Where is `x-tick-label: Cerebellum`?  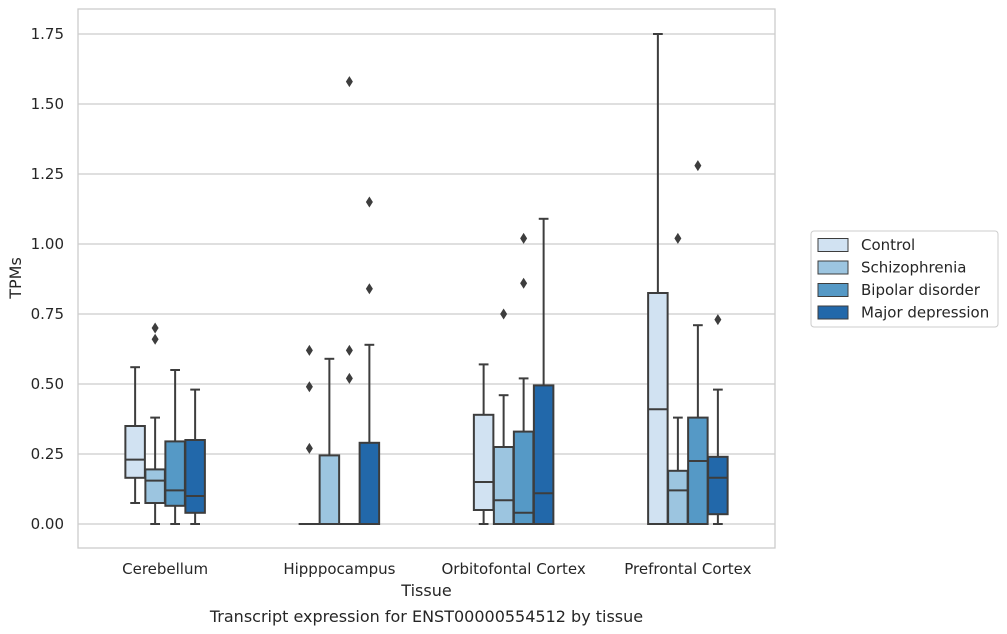
x-tick-label: Cerebellum is located at coordinates (165, 569).